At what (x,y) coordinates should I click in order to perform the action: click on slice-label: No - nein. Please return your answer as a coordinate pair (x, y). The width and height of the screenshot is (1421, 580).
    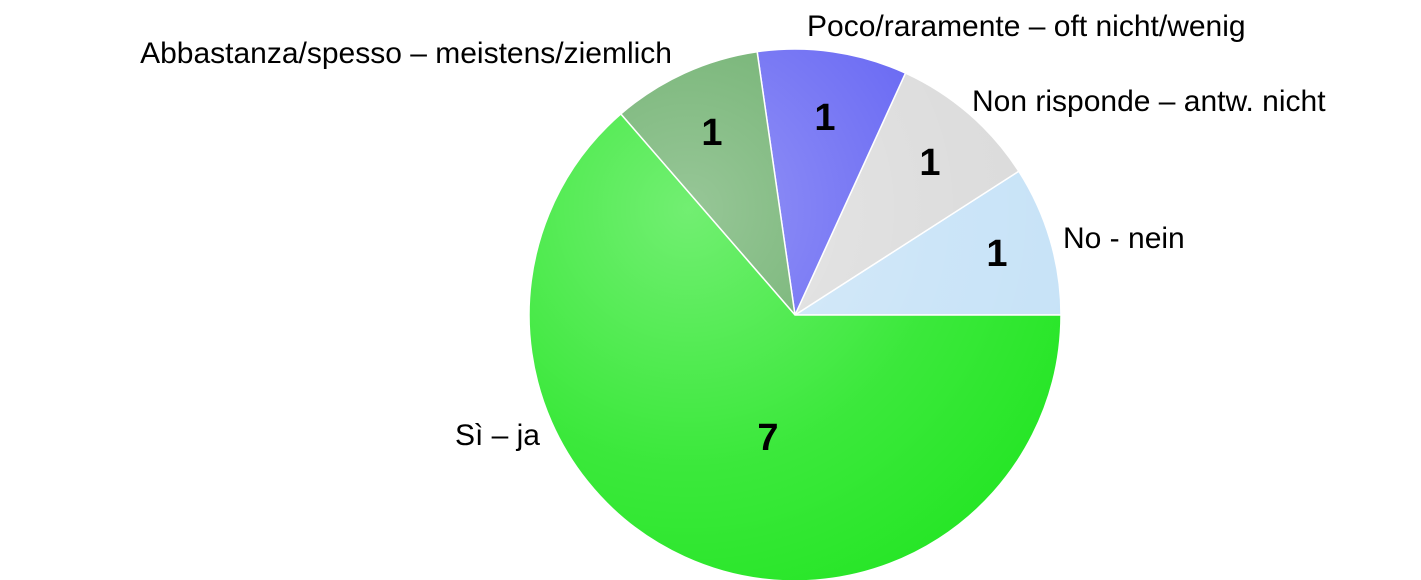
    Looking at the image, I should click on (1124, 238).